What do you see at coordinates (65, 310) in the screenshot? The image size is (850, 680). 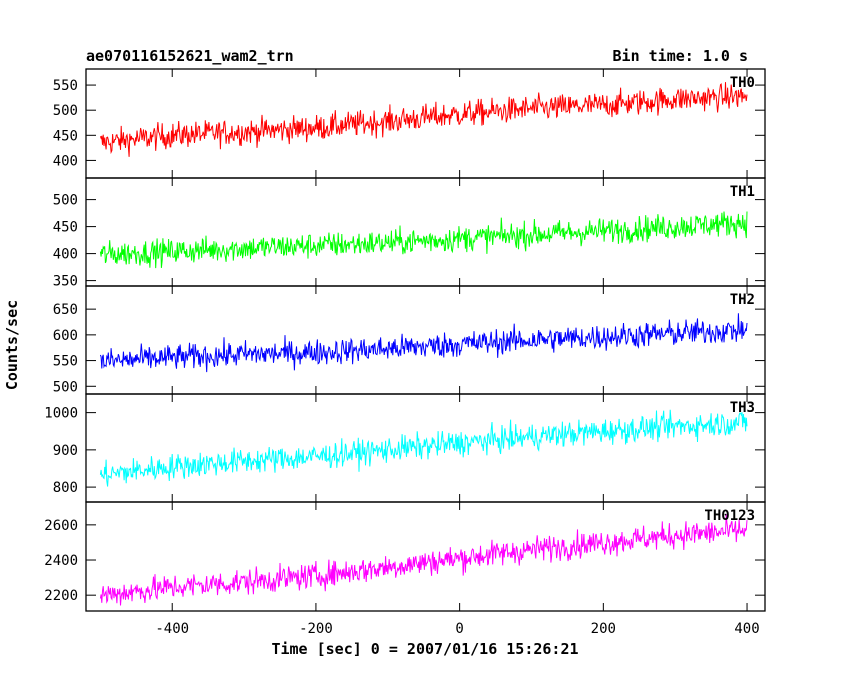 I see `y-tick-label: 650` at bounding box center [65, 310].